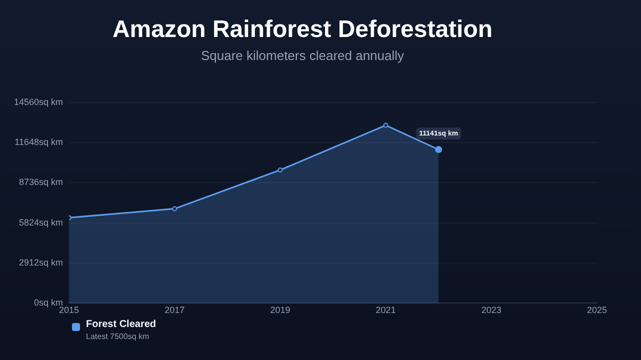 The image size is (641, 360). What do you see at coordinates (491, 310) in the screenshot?
I see `x-tick-label: 2023` at bounding box center [491, 310].